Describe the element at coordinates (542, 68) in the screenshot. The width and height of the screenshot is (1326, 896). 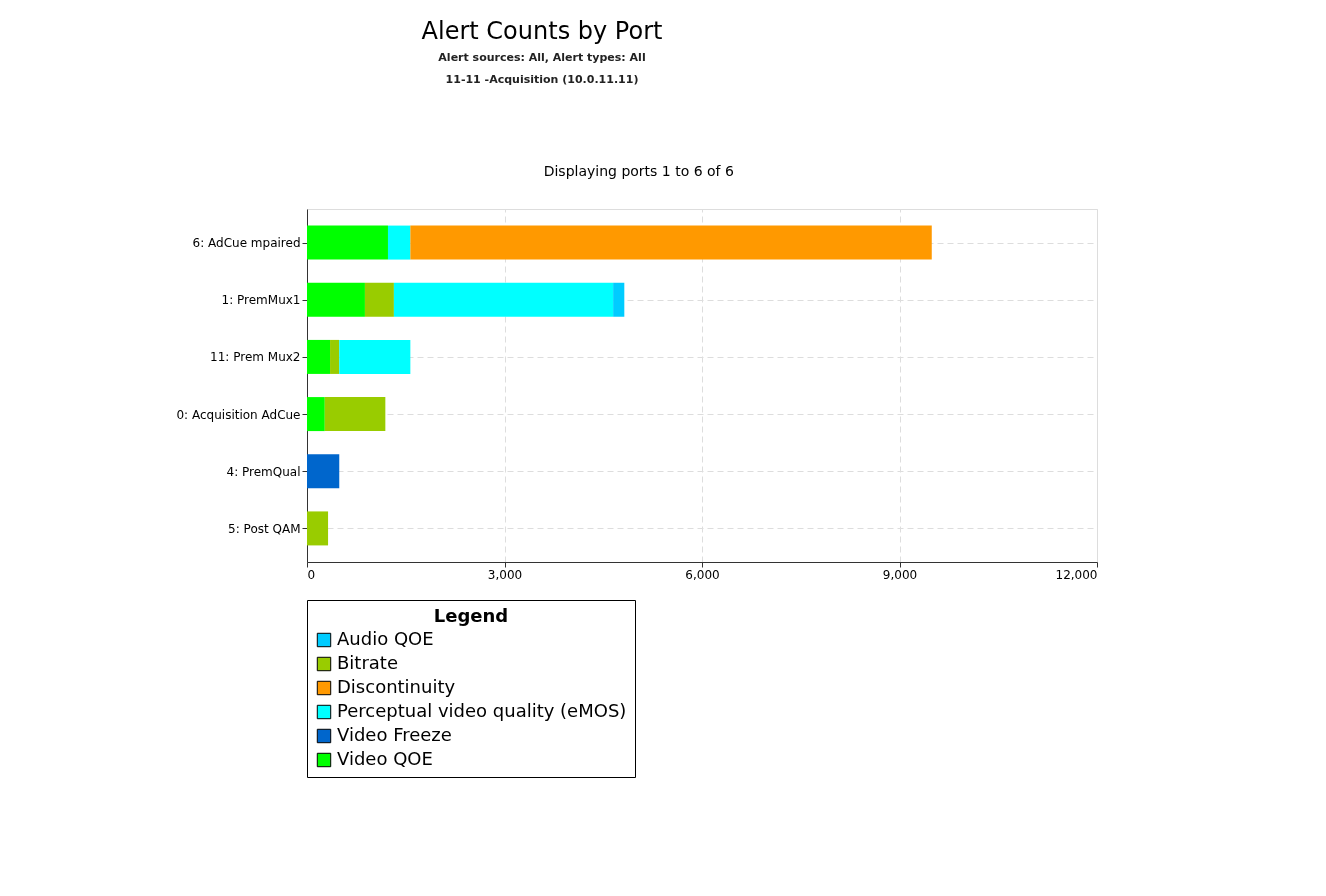
I see `chart-subtitle: Alert sources: All, Alert types: All 11-11 -Acquisition (10.0.11.11)` at that location.